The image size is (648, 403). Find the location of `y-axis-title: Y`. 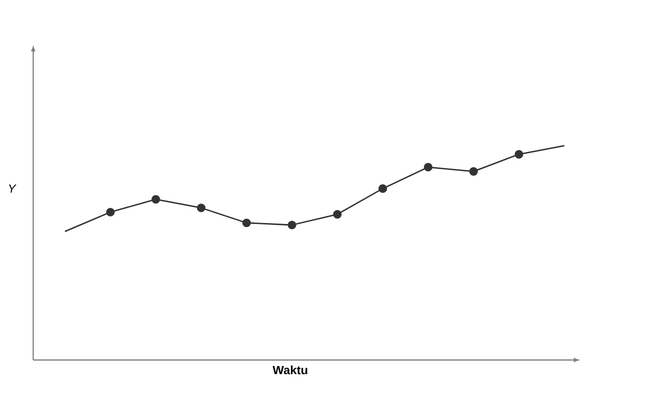

y-axis-title: Y is located at coordinates (12, 188).